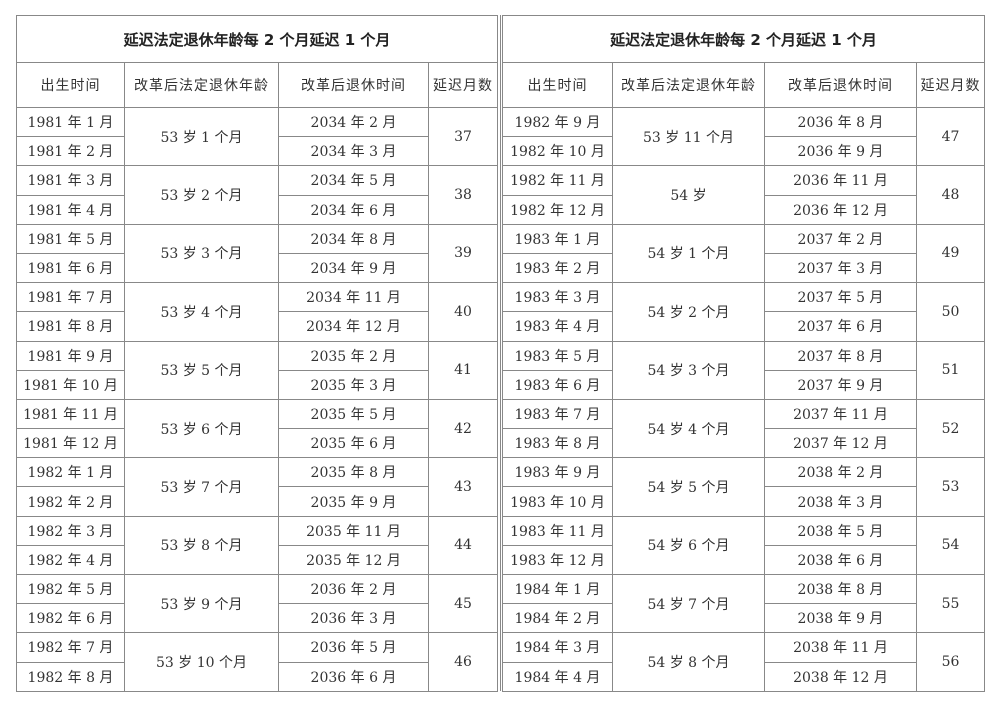 The width and height of the screenshot is (1000, 705). I want to click on table-row: 1981 年 12 月 2035 年 6 月, so click(257, 443).